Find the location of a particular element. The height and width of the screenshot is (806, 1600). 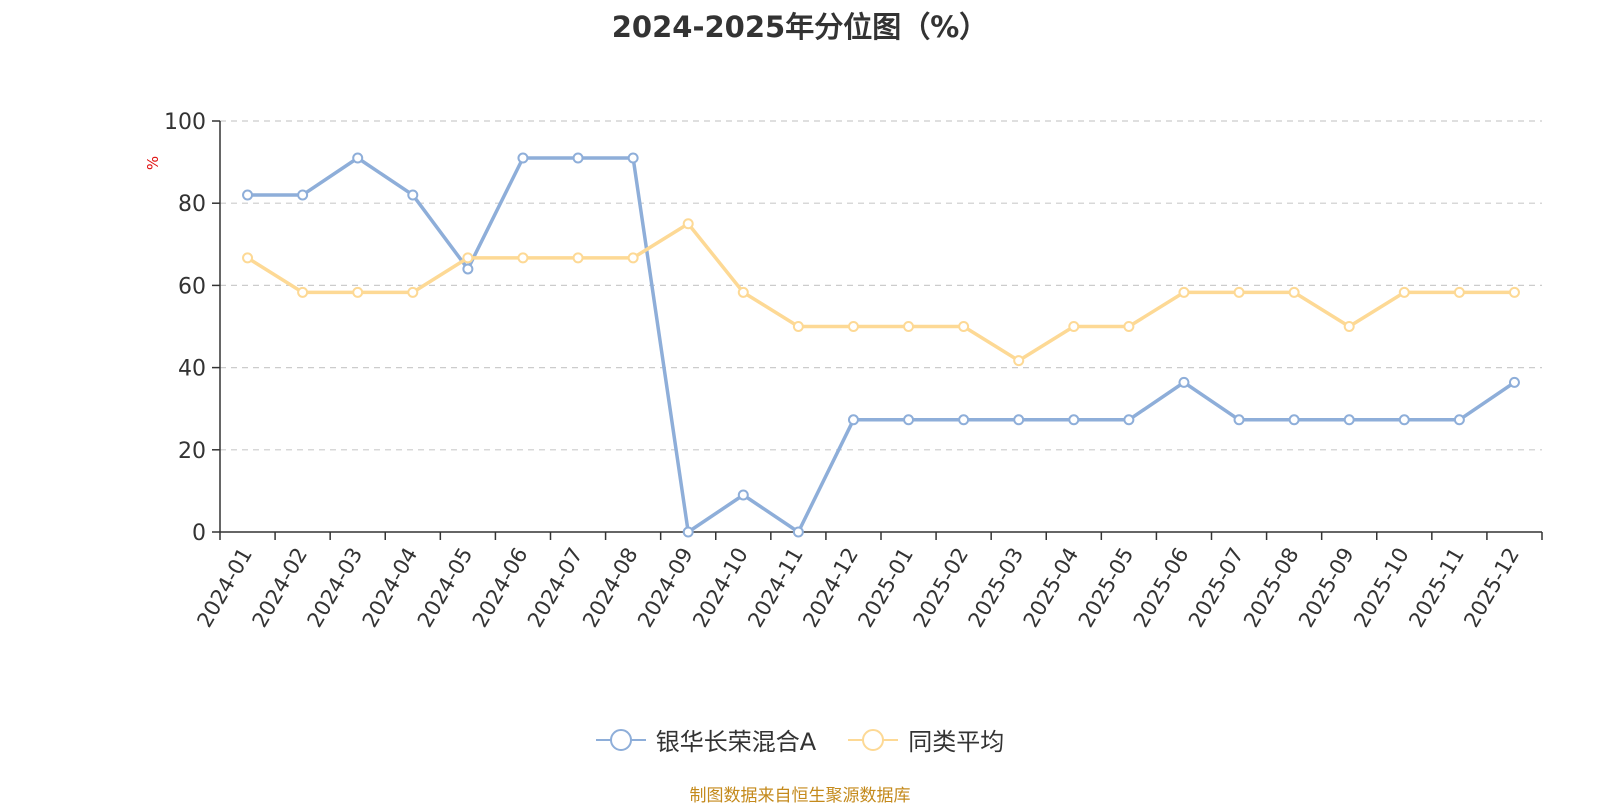

legend-label-series-2: 同类平均 is located at coordinates (956, 742).